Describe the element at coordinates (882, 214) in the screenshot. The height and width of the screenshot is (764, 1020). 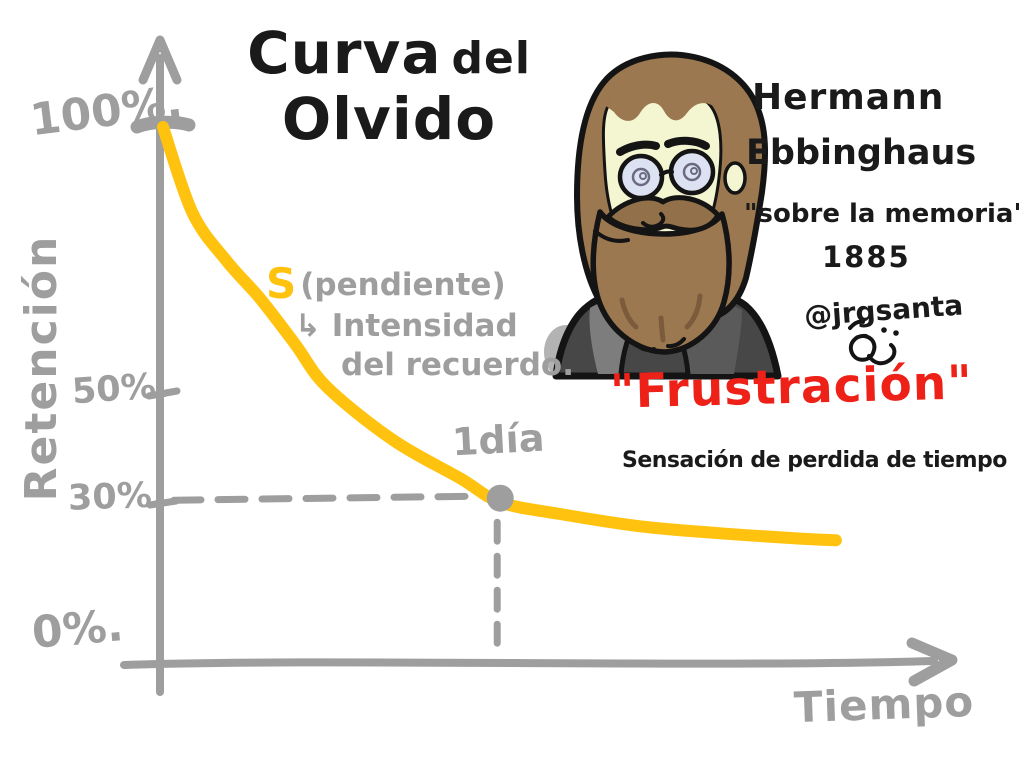
I see `work-title: "sobre la memoria"` at that location.